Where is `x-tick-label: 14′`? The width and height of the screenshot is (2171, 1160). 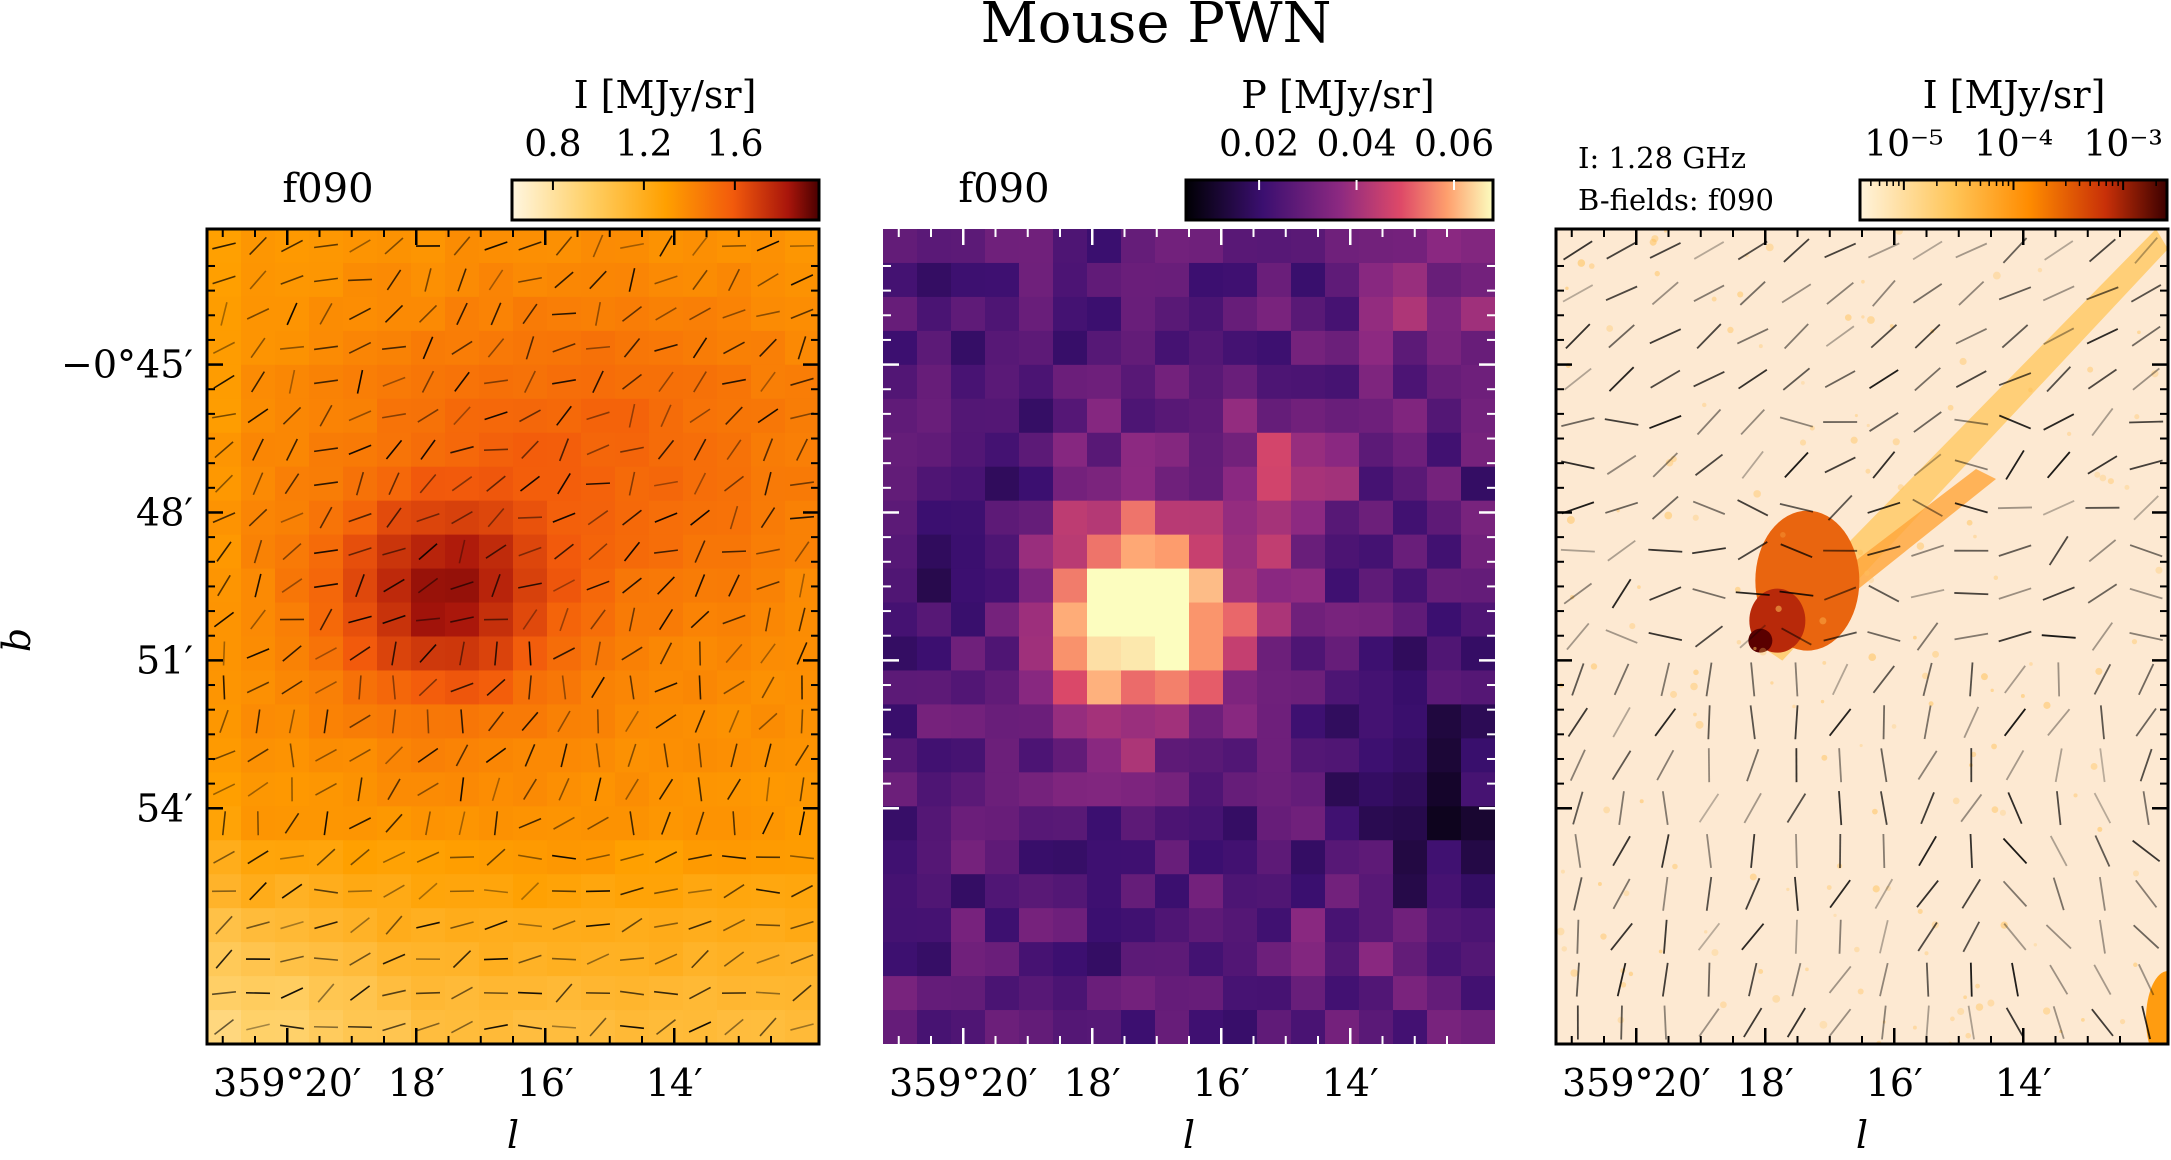
x-tick-label: 14′ is located at coordinates (2023, 1083).